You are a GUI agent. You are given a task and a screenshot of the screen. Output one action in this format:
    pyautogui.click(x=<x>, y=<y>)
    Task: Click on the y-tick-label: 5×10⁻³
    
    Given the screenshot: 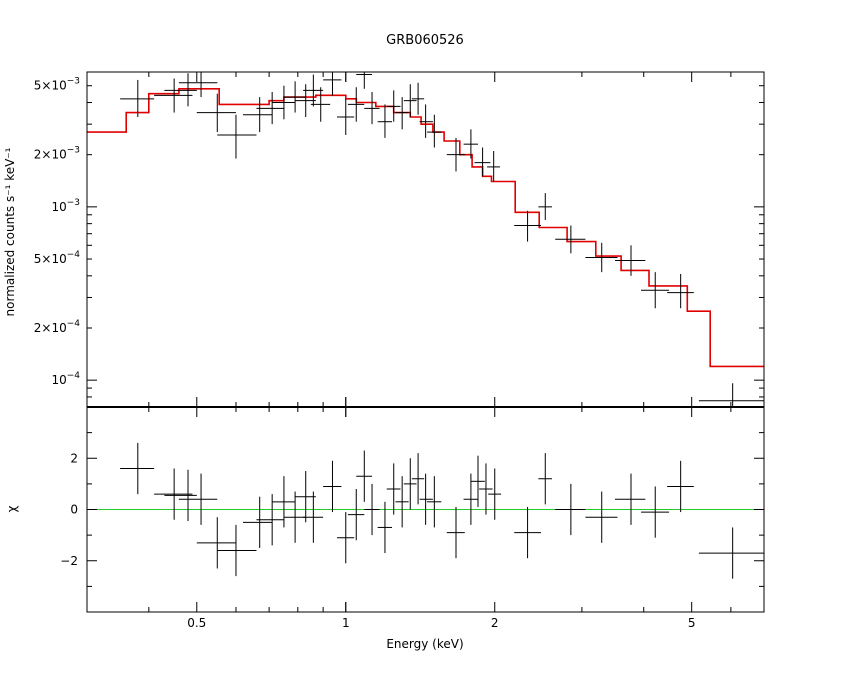 What is the action you would take?
    pyautogui.click(x=57, y=85)
    